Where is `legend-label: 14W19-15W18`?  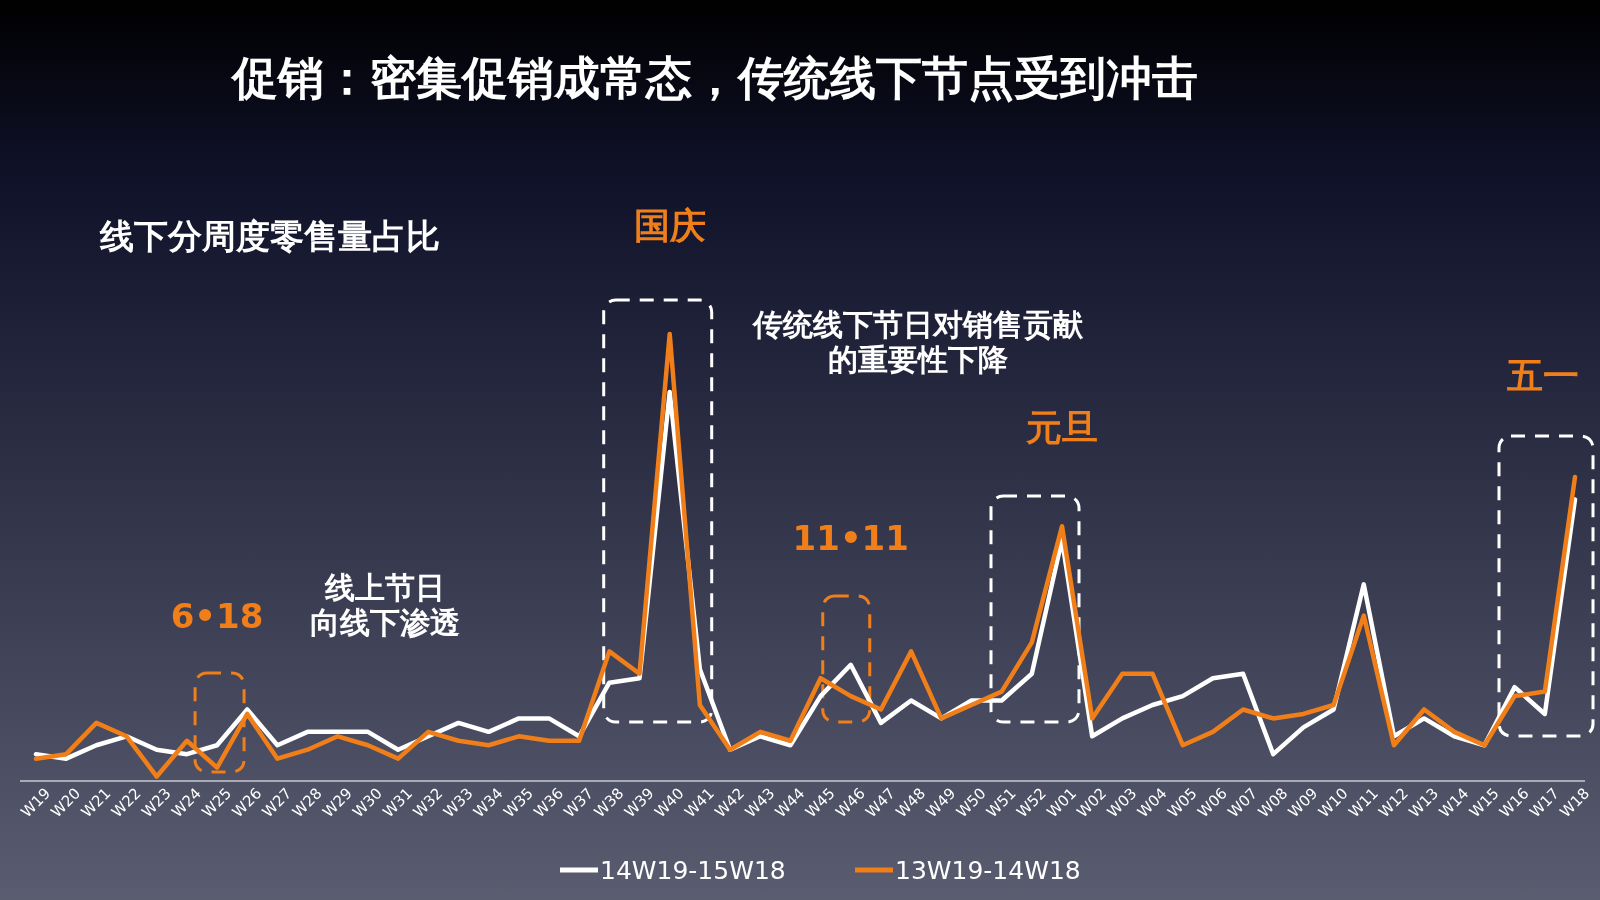 legend-label: 14W19-15W18 is located at coordinates (693, 870).